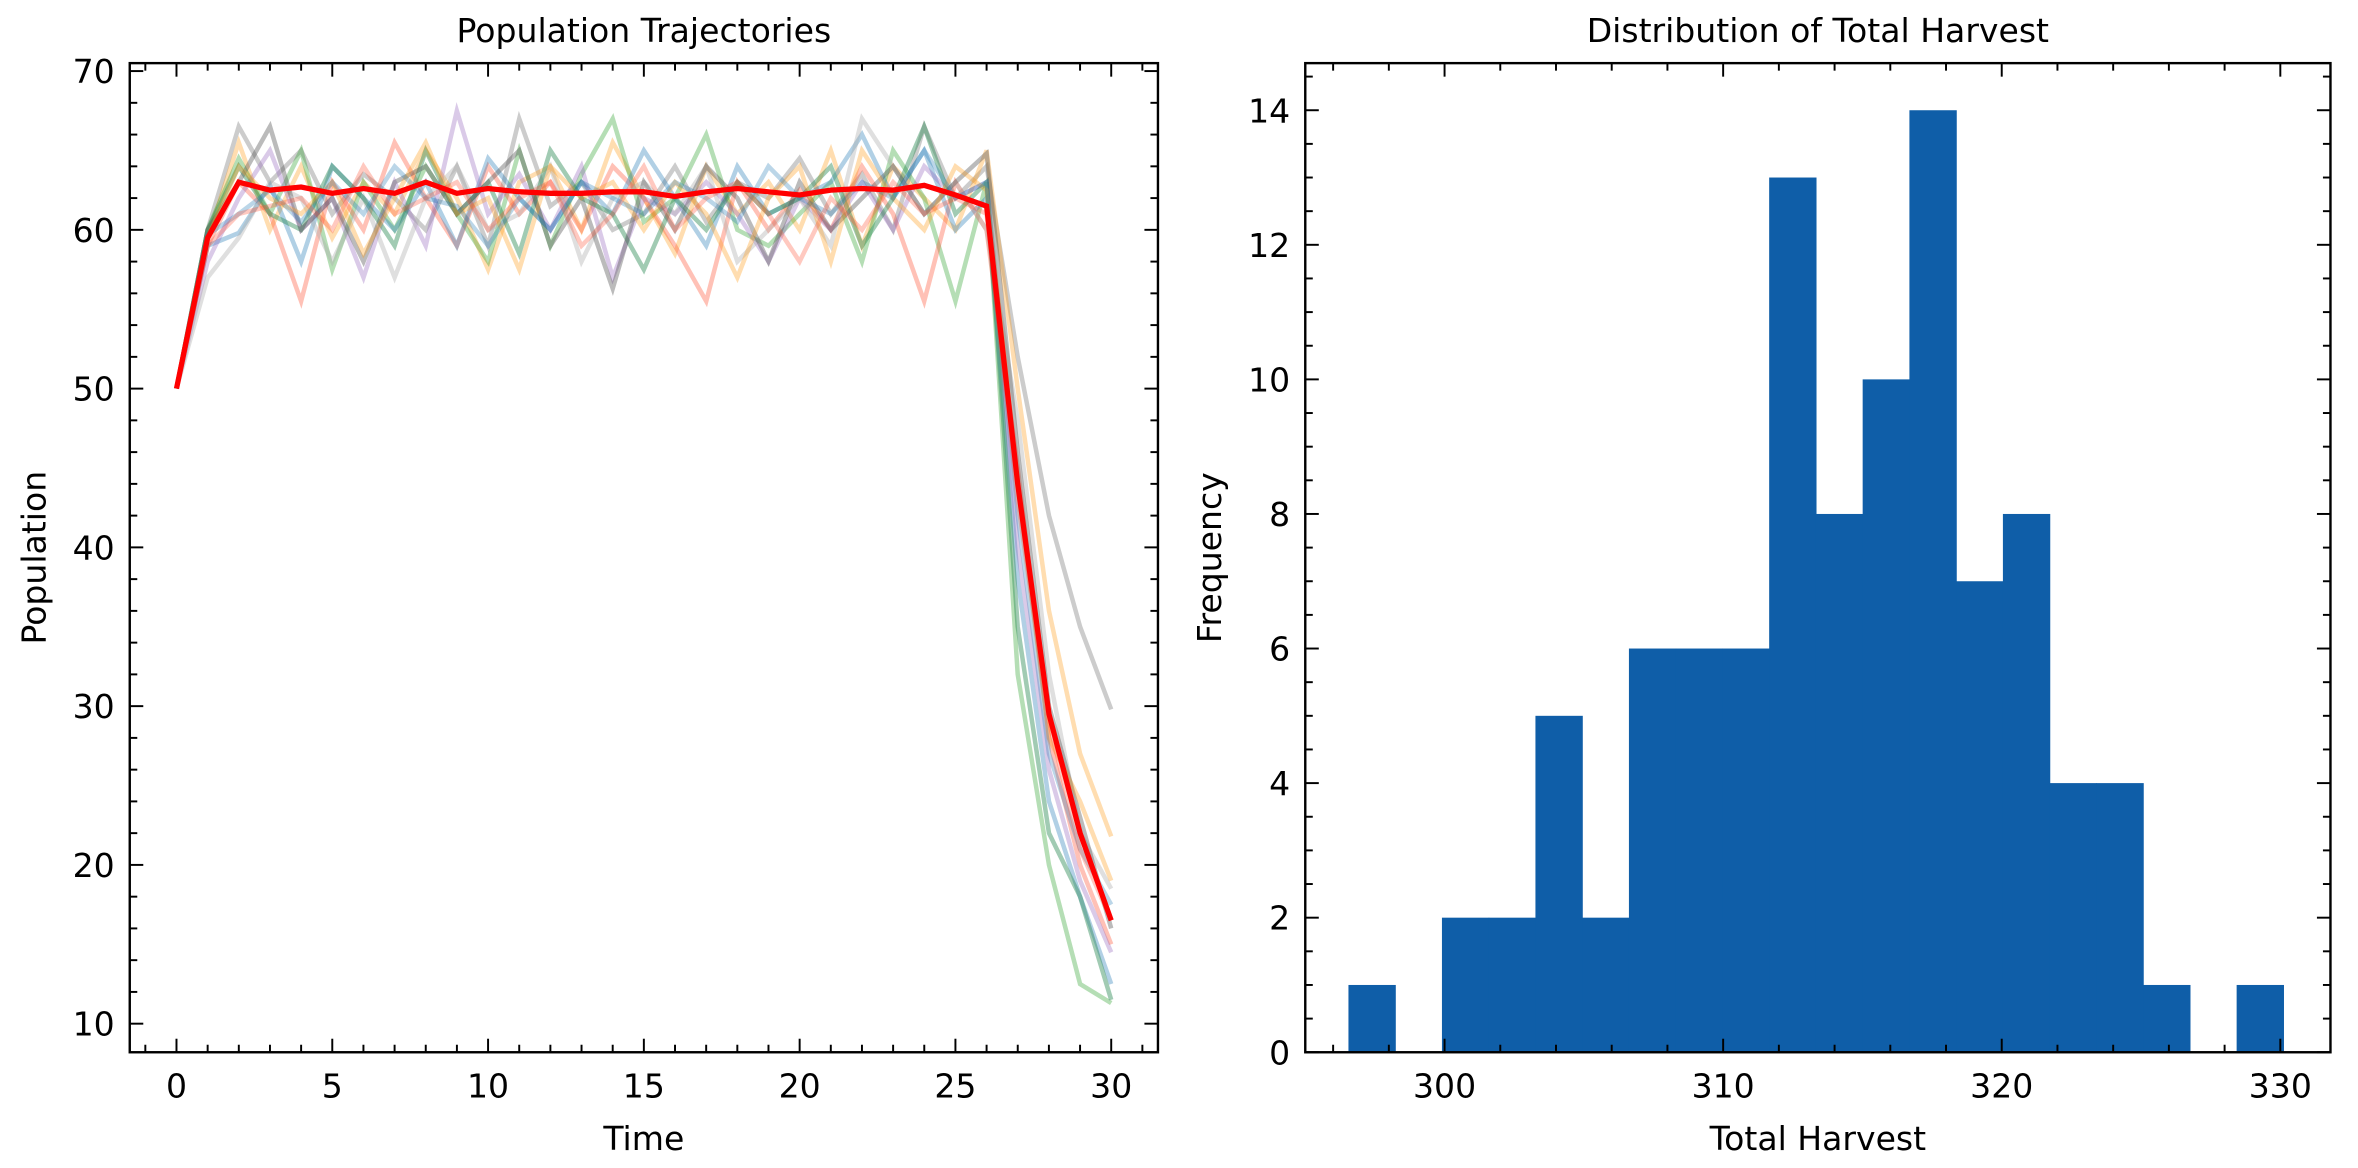 Image resolution: width=2358 pixels, height=1168 pixels. Describe the element at coordinates (644, 1085) in the screenshot. I see `x-tick-label: 15` at that location.